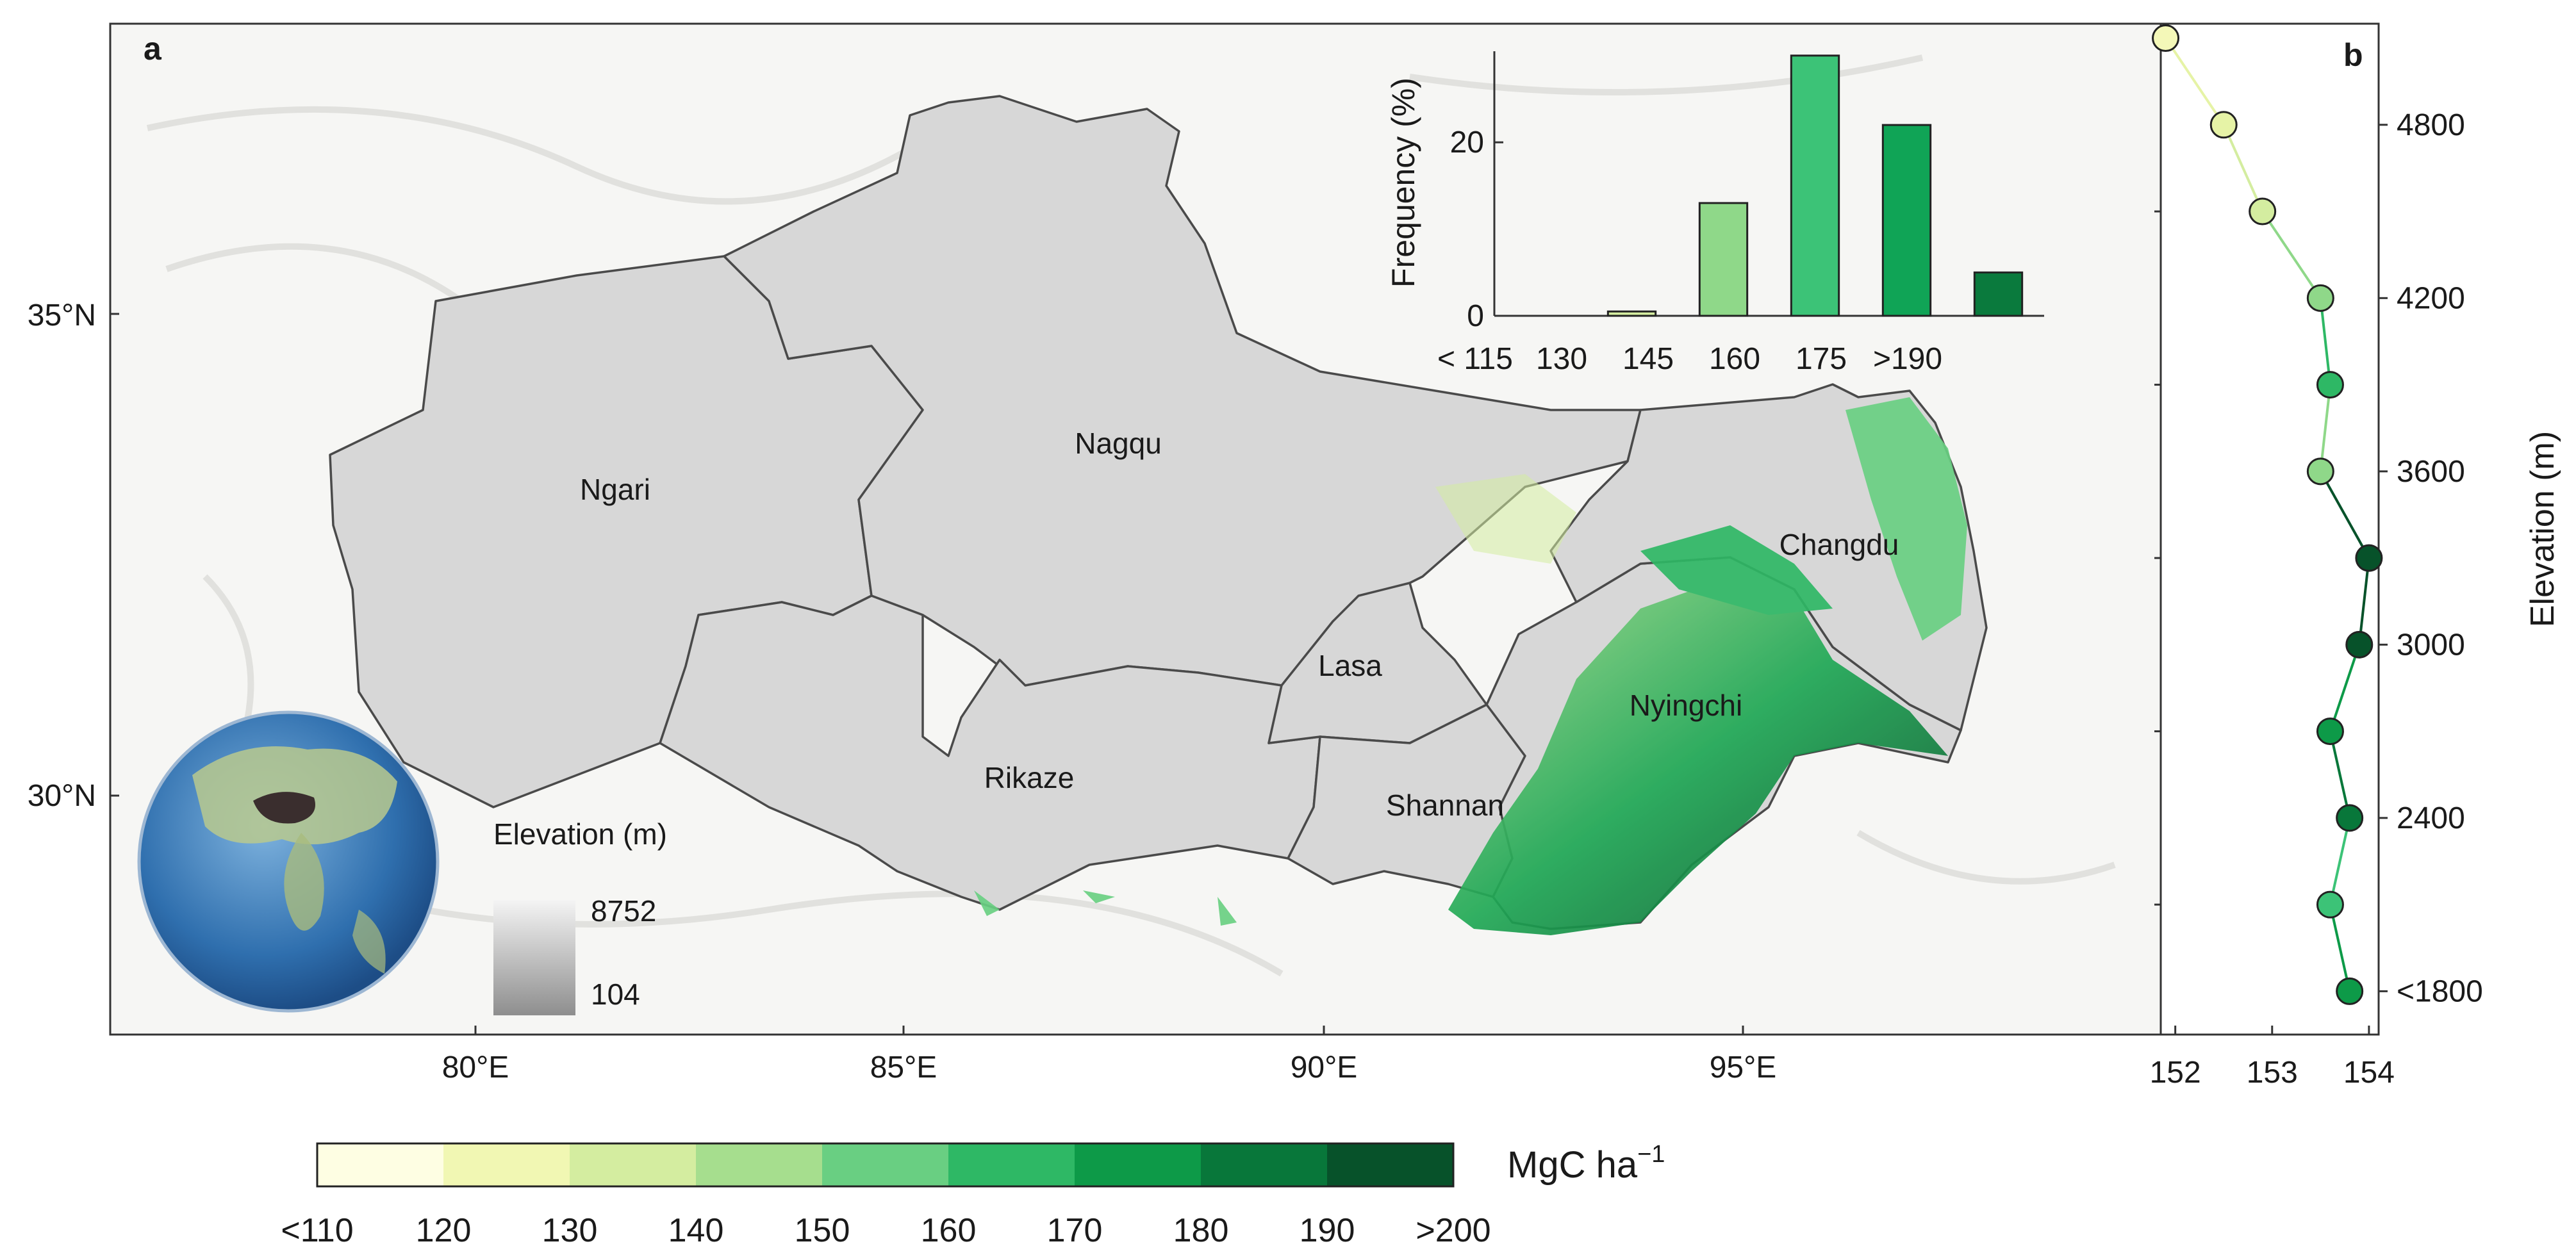 The height and width of the screenshot is (1253, 2576). I want to click on carbon-colorbar: <110 120 130 140 150 160 170 180 190 >200, so click(886, 1195).